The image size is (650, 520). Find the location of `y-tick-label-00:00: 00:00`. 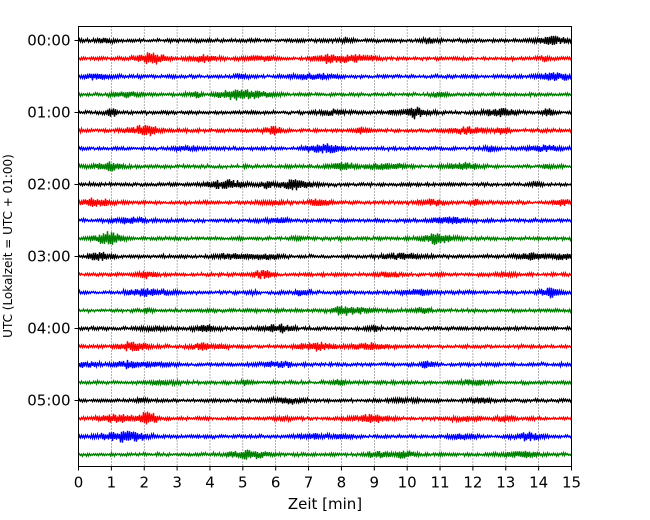

y-tick-label-00:00: 00:00 is located at coordinates (48, 41).